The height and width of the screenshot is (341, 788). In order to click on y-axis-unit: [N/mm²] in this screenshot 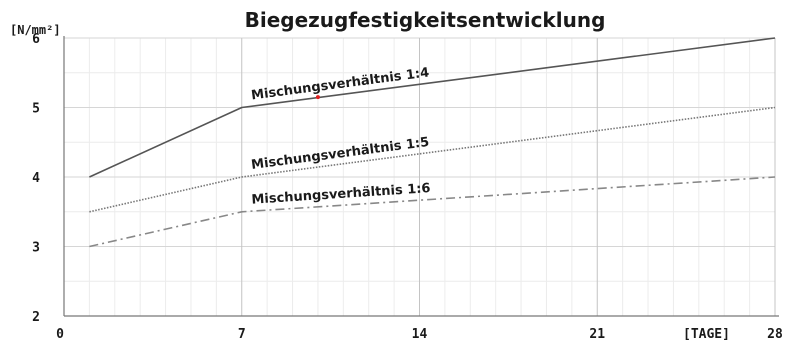, I will do `click(35, 30)`.